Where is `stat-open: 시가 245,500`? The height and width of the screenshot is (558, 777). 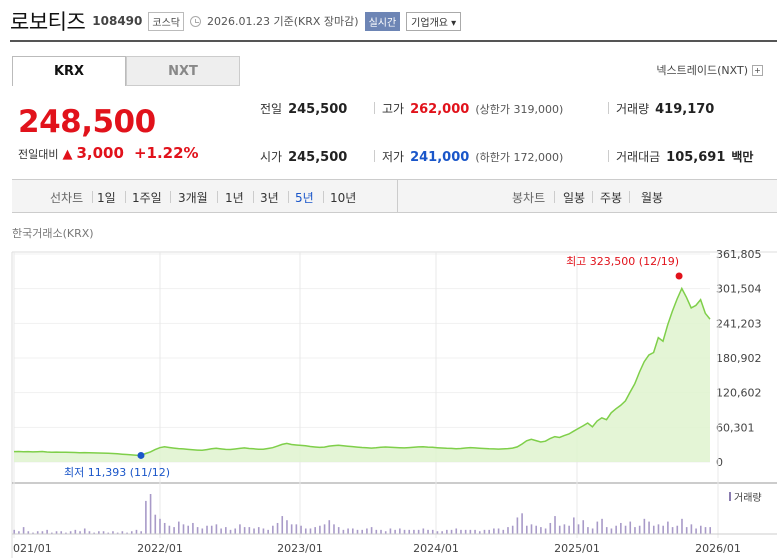 stat-open: 시가 245,500 is located at coordinates (303, 156).